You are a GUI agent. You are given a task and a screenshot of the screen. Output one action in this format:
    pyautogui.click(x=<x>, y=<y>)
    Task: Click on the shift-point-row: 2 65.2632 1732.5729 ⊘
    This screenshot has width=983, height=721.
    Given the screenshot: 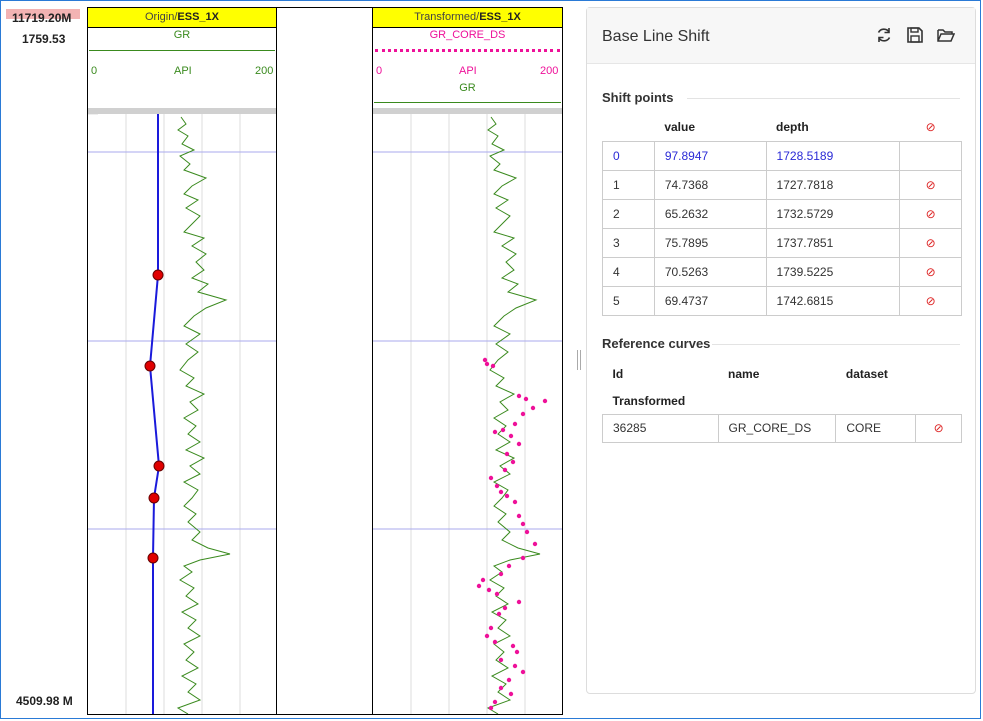 What is the action you would take?
    pyautogui.click(x=782, y=213)
    